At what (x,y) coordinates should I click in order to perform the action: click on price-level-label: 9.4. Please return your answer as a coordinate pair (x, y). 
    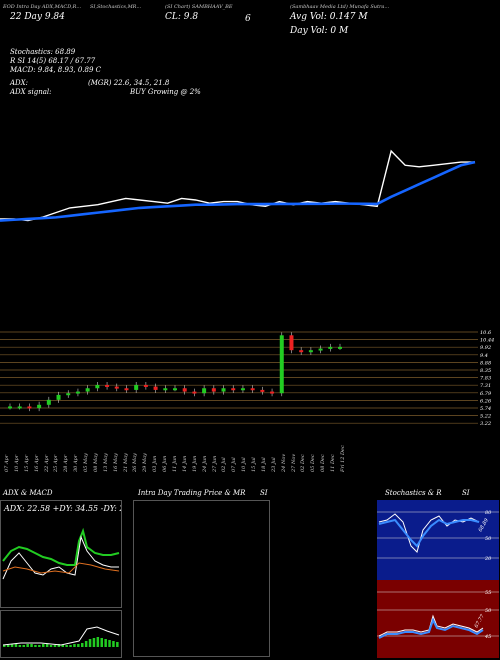
    Looking at the image, I should click on (484, 356).